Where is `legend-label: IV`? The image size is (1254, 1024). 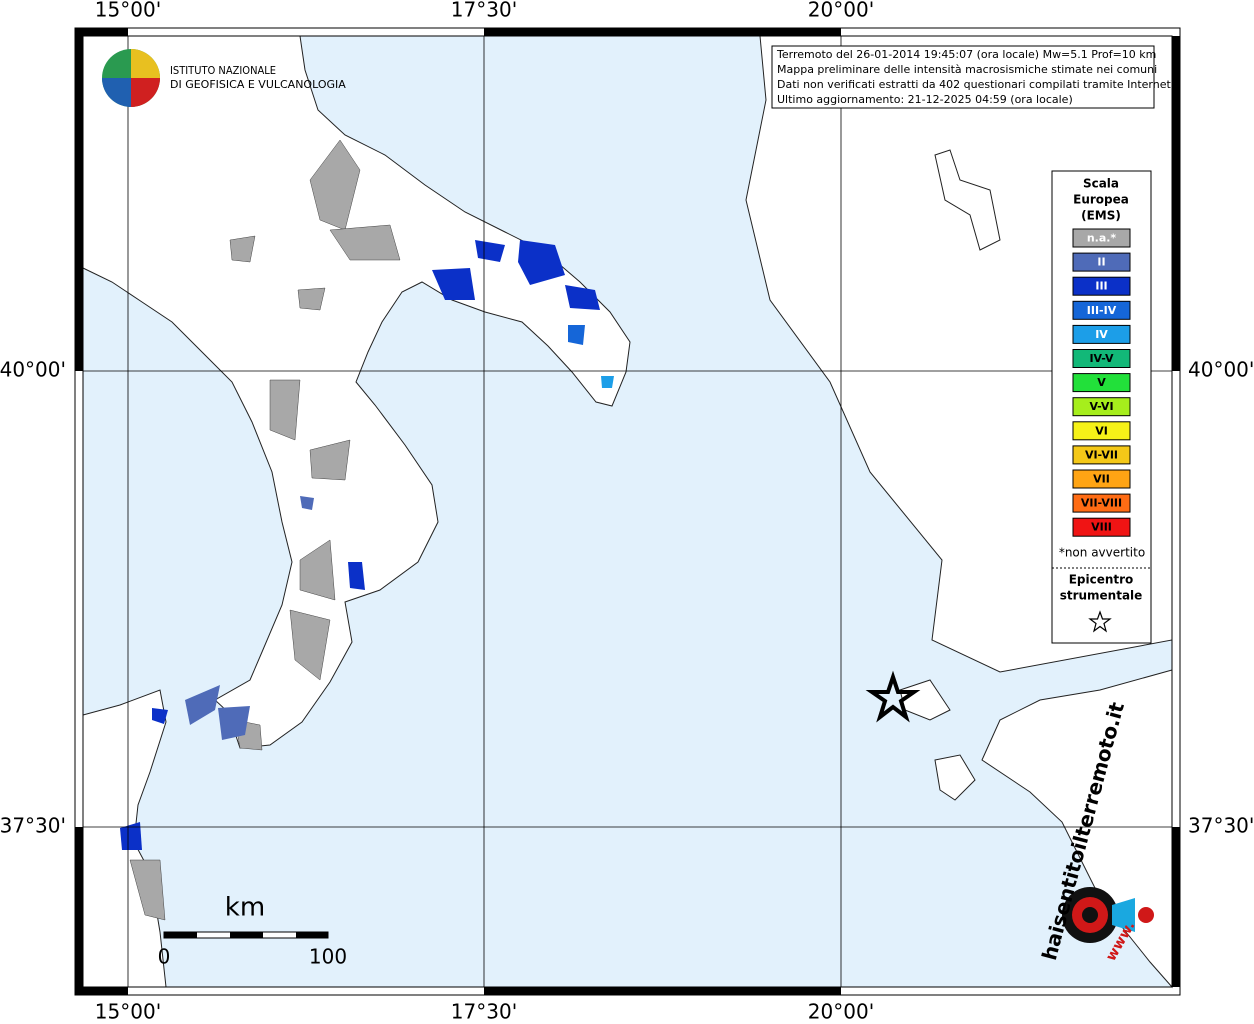 legend-label: IV is located at coordinates (1101, 334).